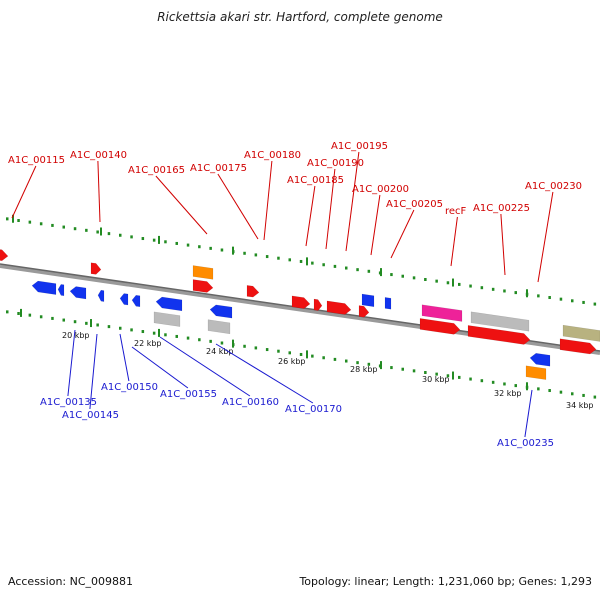 The width and height of the screenshot is (600, 600). I want to click on gene-label-top: A1C_00185, so click(315, 180).